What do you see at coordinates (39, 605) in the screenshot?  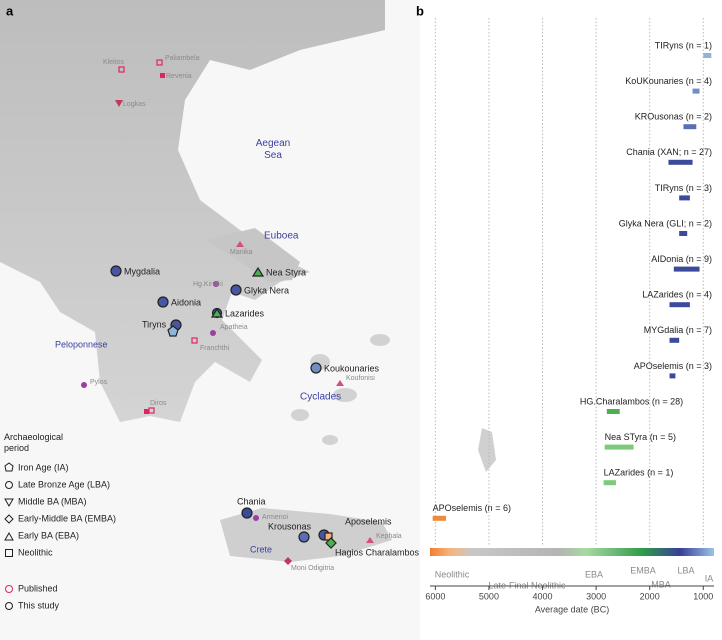 I see `legend-label: This study` at bounding box center [39, 605].